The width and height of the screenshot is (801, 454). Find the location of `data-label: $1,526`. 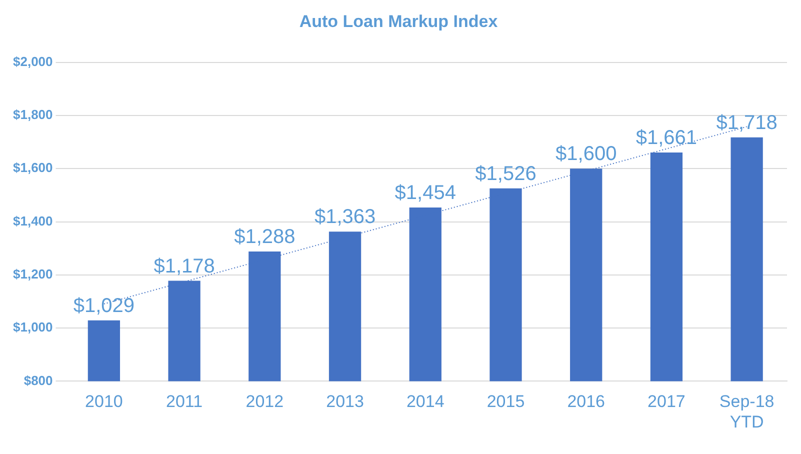

data-label: $1,526 is located at coordinates (505, 173).